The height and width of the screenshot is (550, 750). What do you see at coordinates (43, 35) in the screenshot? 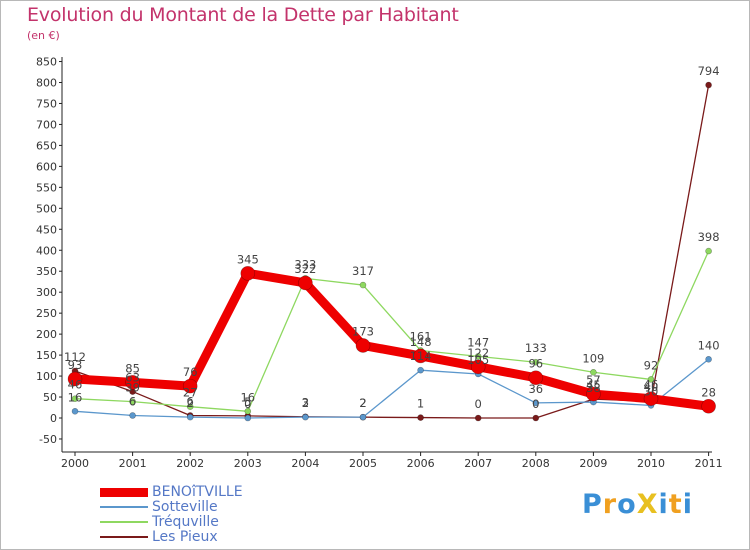
I see `chart-unit-subtitle: (en €)` at bounding box center [43, 35].